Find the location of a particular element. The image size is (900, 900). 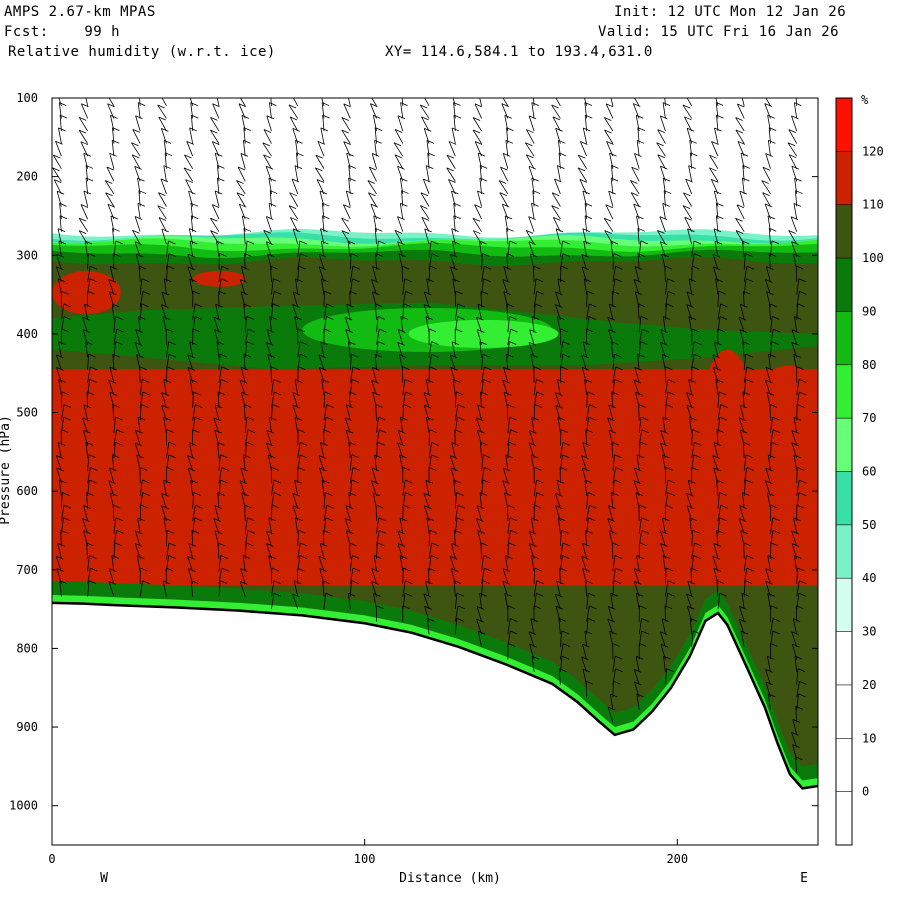

east-label: E is located at coordinates (804, 878).